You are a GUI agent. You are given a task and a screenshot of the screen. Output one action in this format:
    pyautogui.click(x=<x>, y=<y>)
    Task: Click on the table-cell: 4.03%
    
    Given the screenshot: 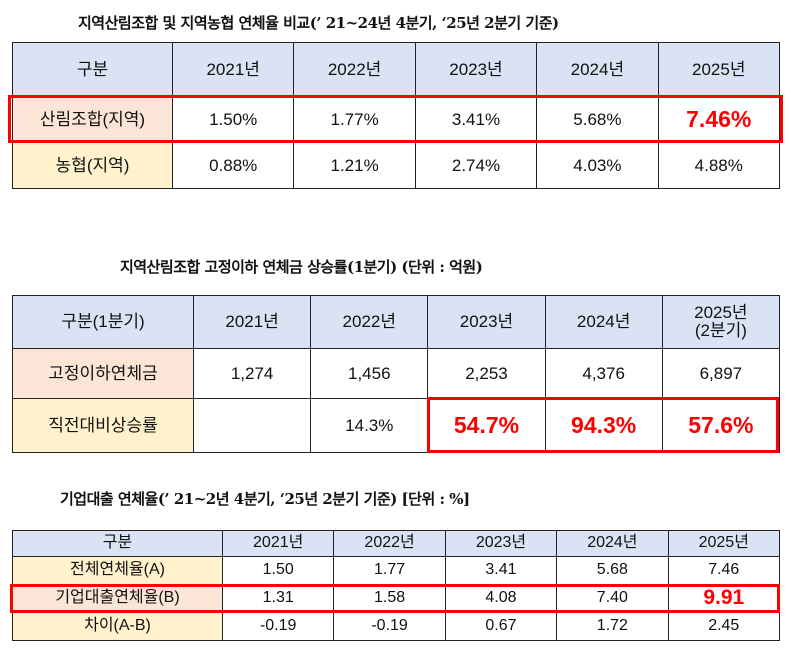 What is the action you would take?
    pyautogui.click(x=597, y=165)
    